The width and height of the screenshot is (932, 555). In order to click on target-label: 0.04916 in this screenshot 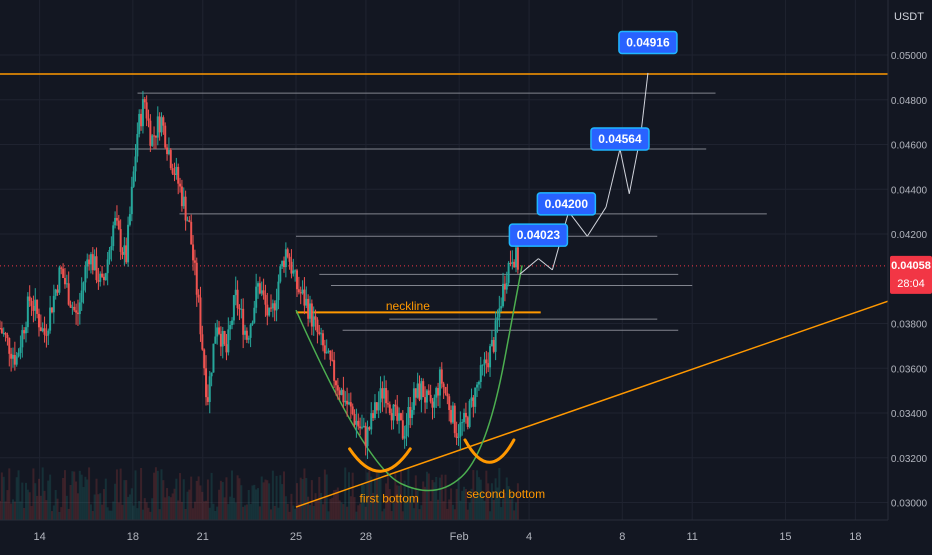, I will do `click(648, 43)`.